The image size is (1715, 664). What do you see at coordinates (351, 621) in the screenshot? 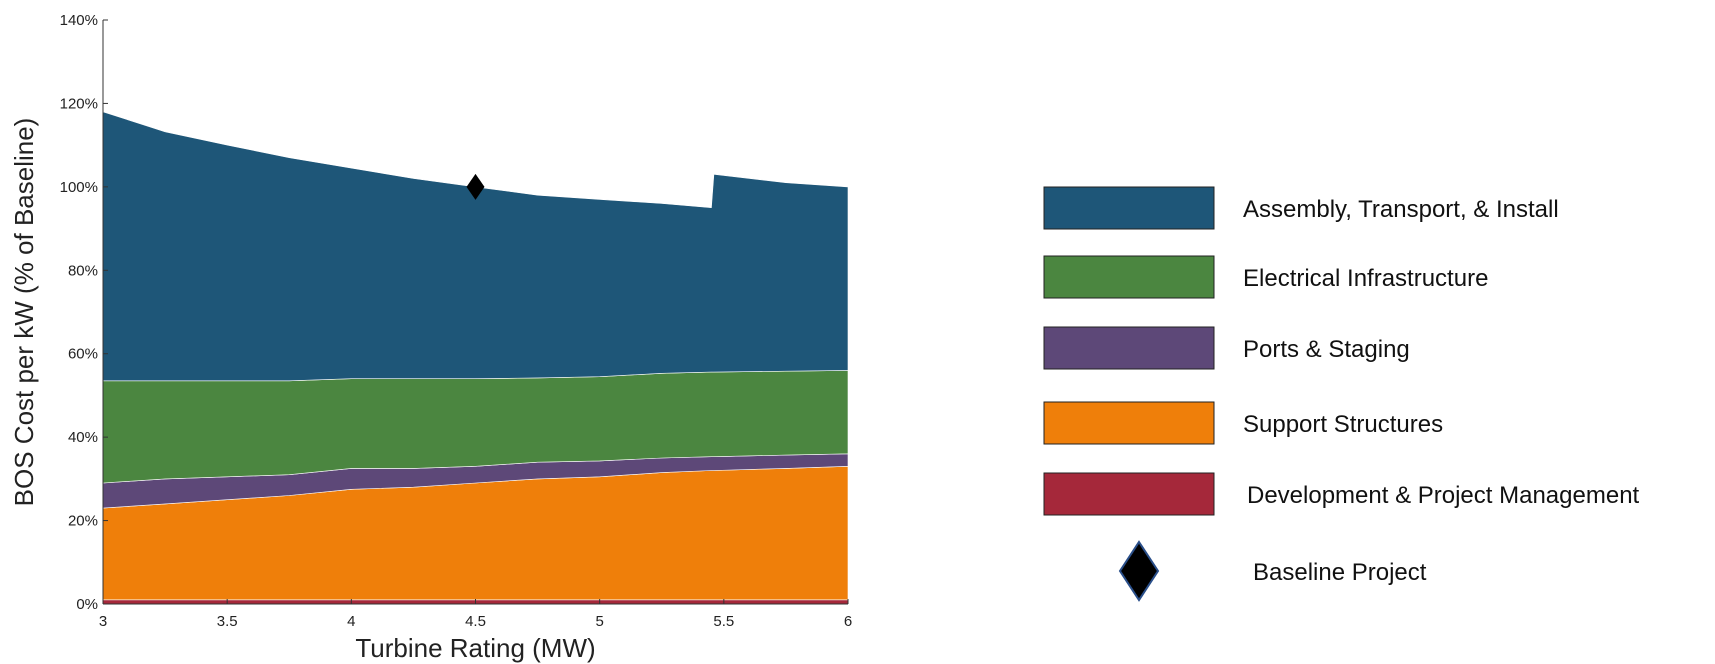
I see `x-tick-label: 4` at bounding box center [351, 621].